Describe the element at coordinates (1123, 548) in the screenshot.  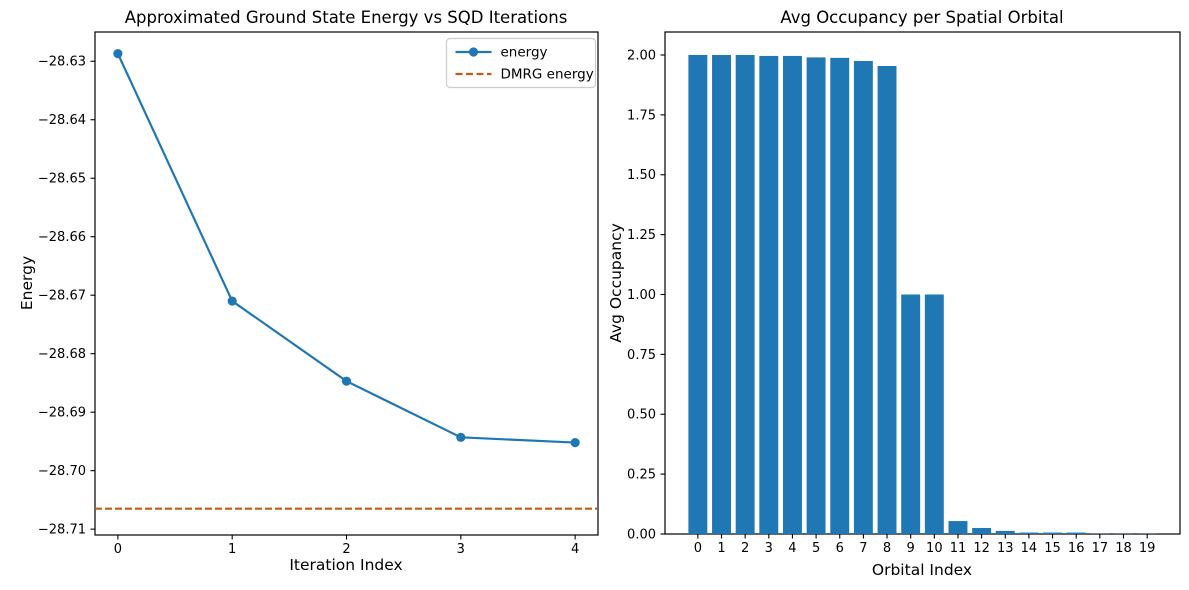
I see `x-tick-label: 18` at that location.